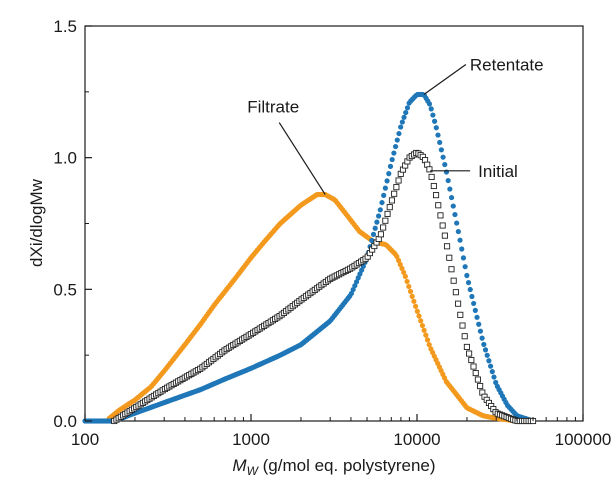 The height and width of the screenshot is (485, 616). What do you see at coordinates (65, 421) in the screenshot?
I see `y-tick-label: 0.0` at bounding box center [65, 421].